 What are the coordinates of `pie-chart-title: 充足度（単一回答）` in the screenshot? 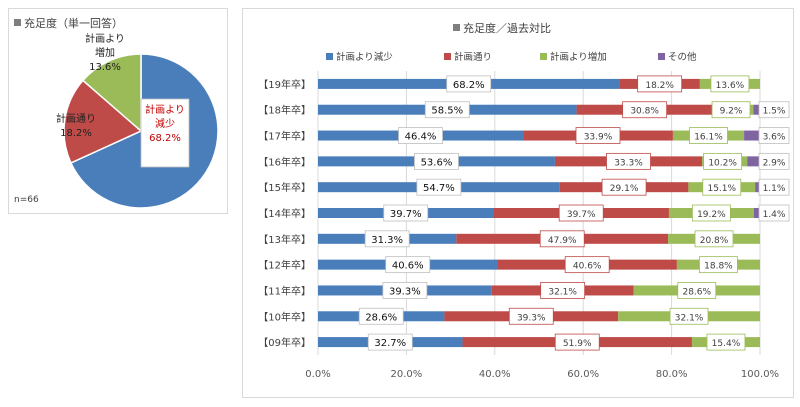 It's located at (68, 23).